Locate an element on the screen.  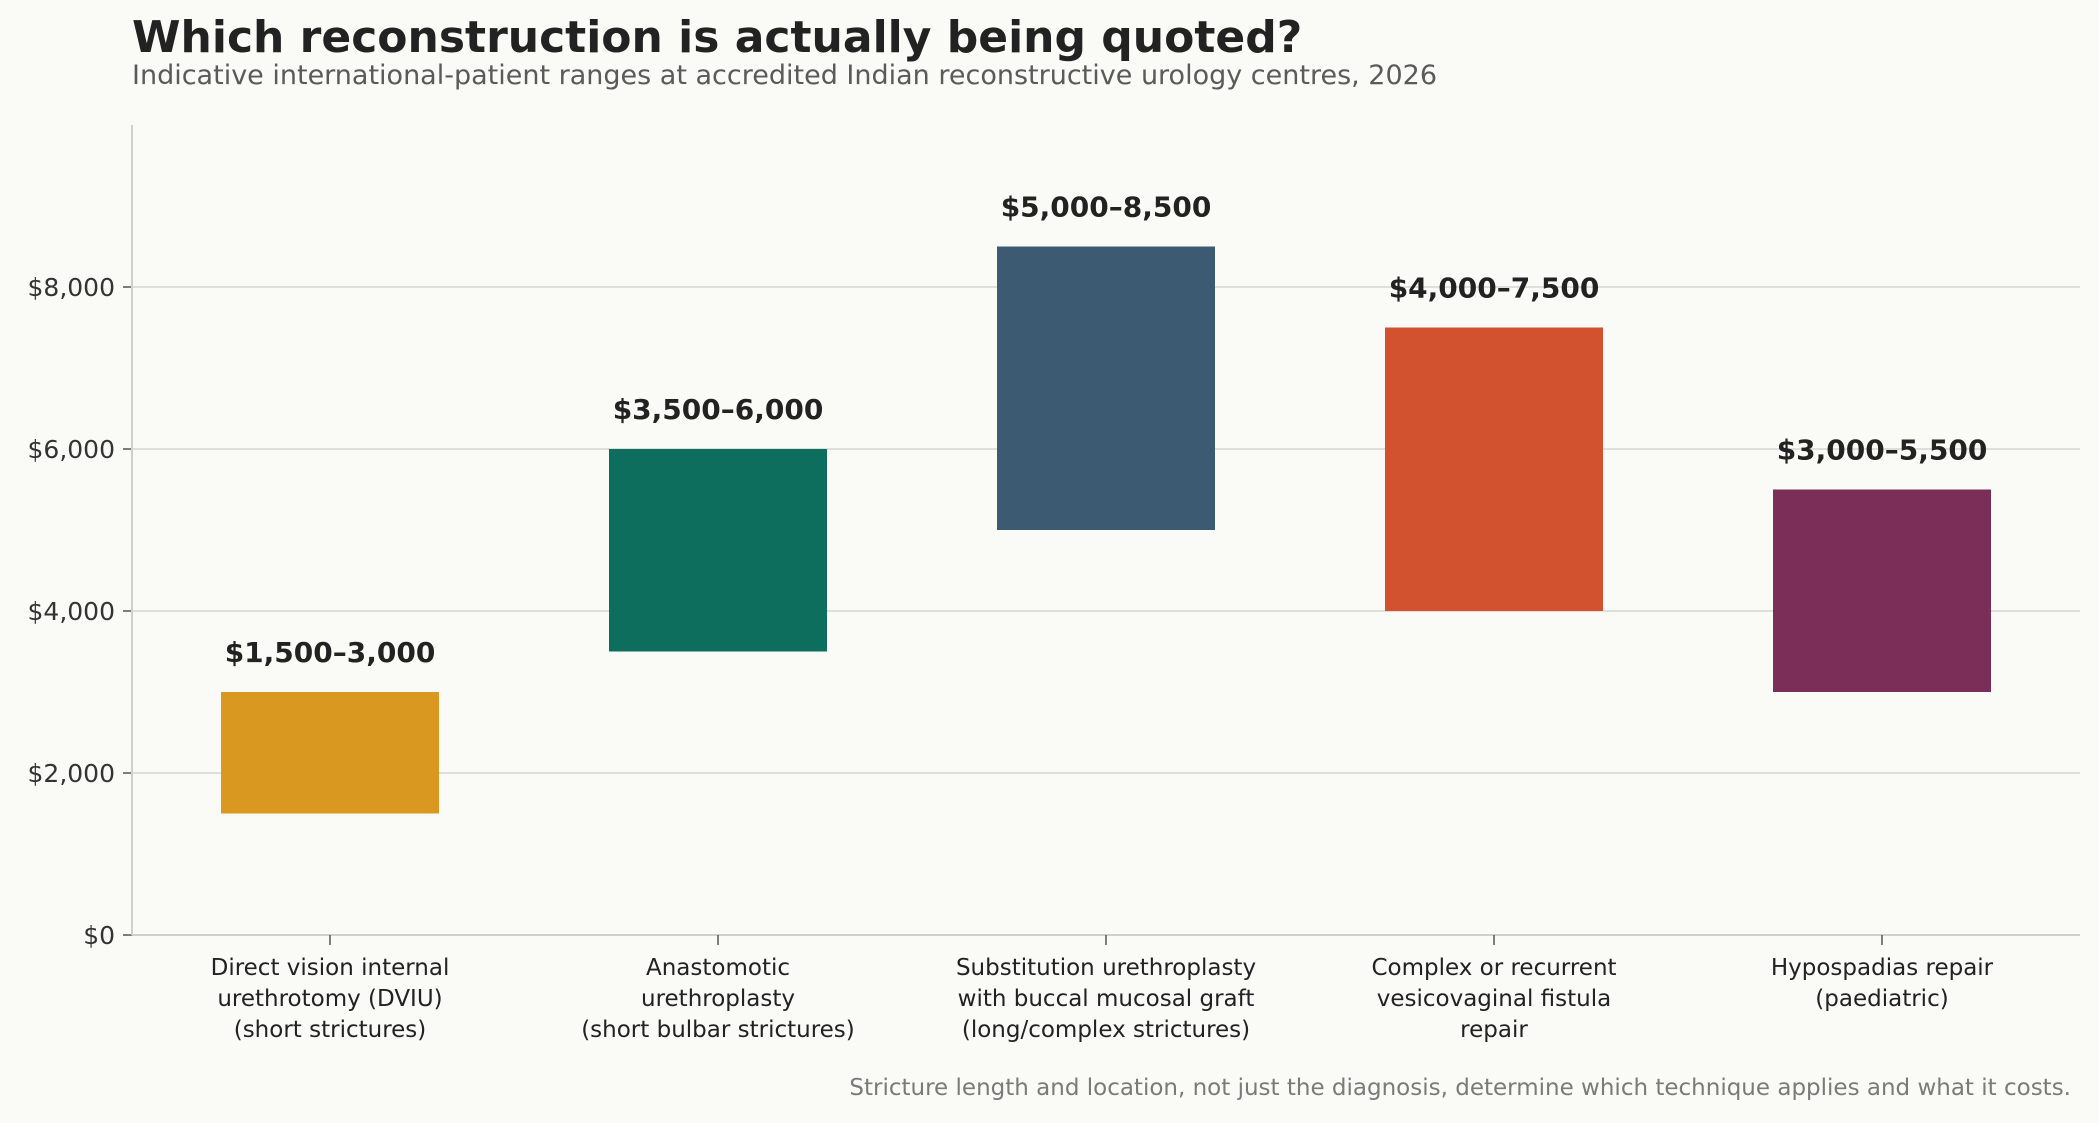
x-tick-label: Complex or recurrent is located at coordinates (1493, 968).